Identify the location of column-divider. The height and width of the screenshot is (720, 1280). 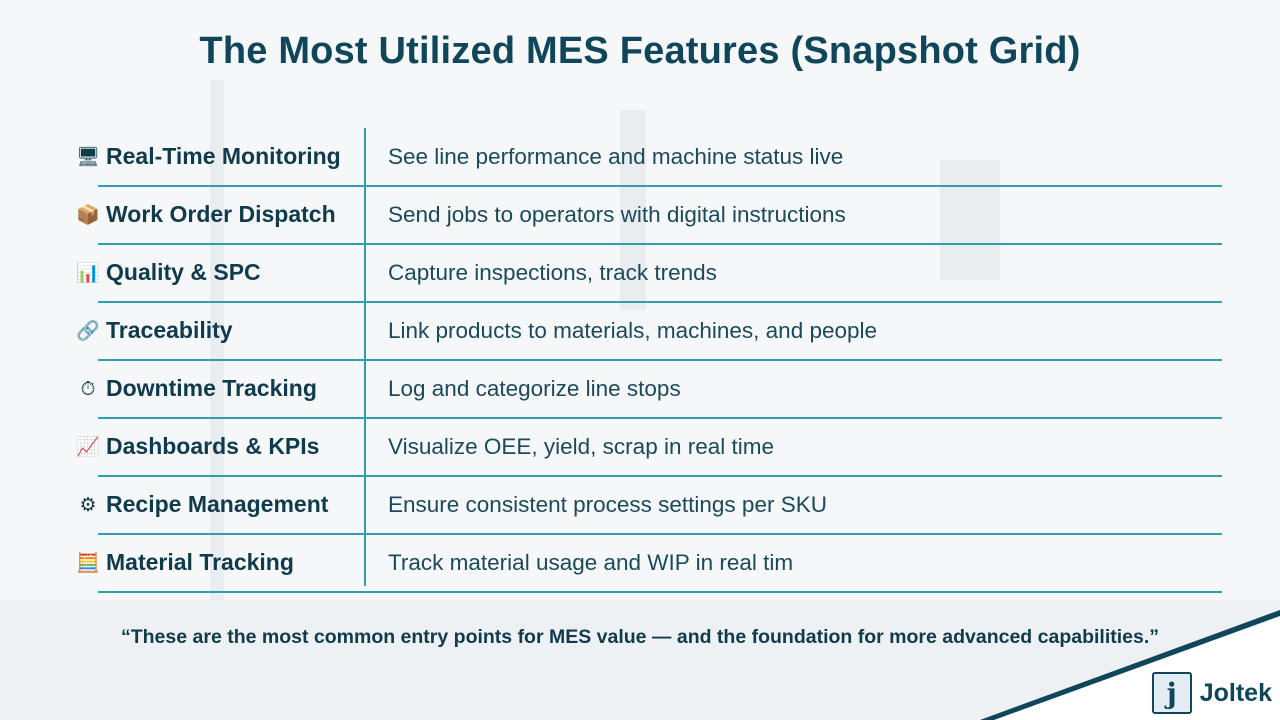
(365, 357).